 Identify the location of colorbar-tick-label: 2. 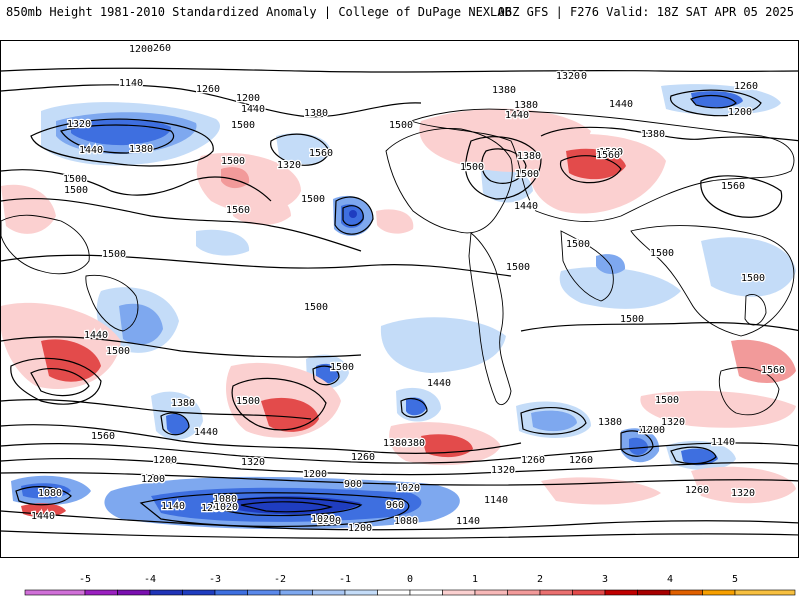
(540, 579).